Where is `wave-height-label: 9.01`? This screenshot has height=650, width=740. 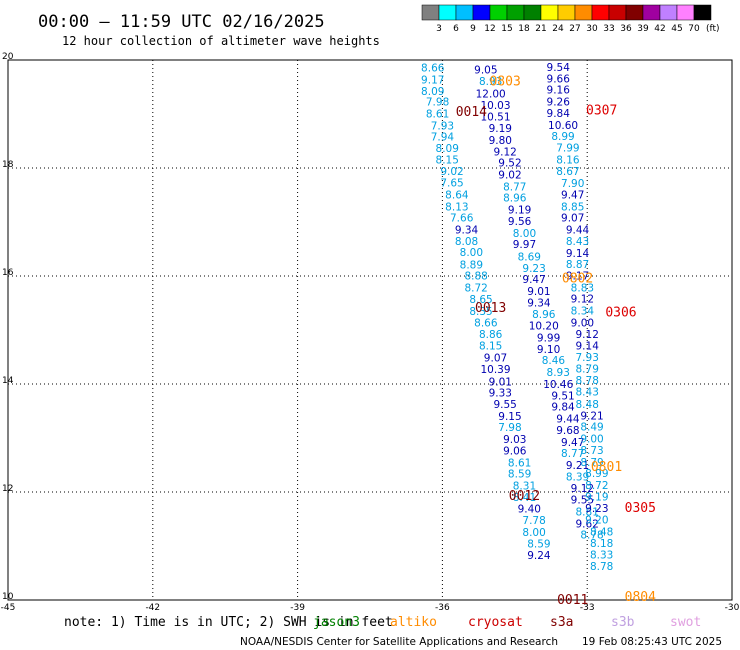 wave-height-label: 9.01 is located at coordinates (500, 382).